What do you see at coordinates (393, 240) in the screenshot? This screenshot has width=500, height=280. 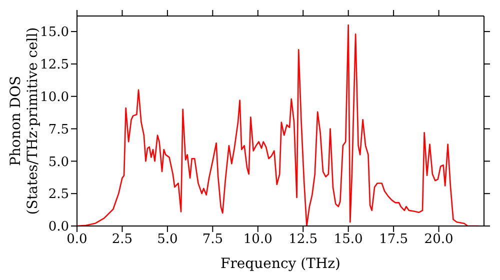 I see `x-tick-label: 17.5` at bounding box center [393, 240].